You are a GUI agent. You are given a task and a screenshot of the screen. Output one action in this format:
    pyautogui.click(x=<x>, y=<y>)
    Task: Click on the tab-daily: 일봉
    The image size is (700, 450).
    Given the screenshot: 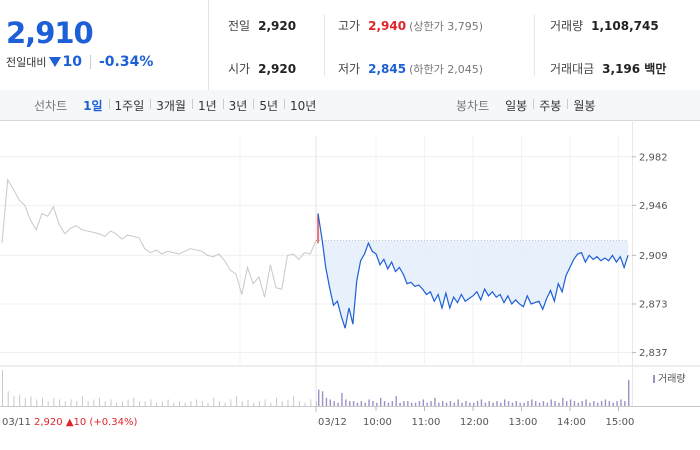 What is the action you would take?
    pyautogui.click(x=516, y=105)
    